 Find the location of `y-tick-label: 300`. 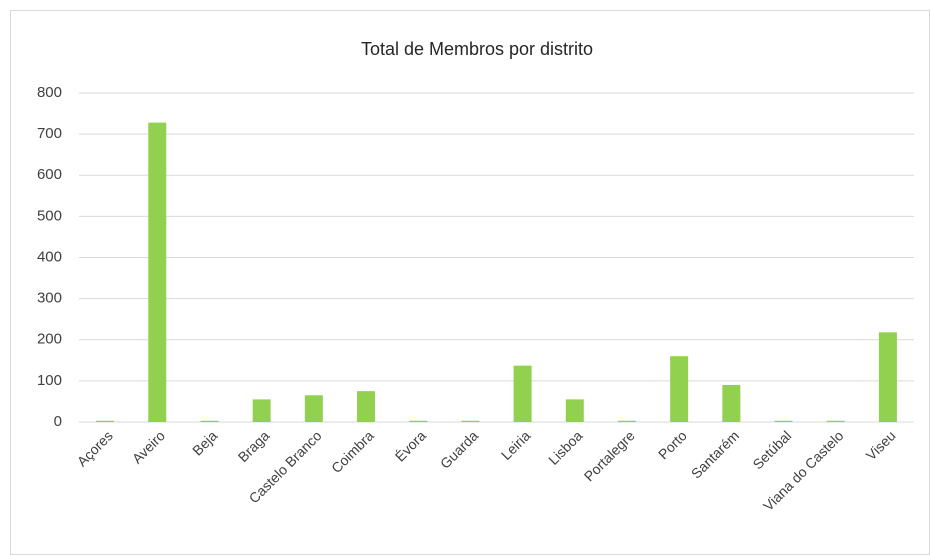

y-tick-label: 300 is located at coordinates (49, 298).